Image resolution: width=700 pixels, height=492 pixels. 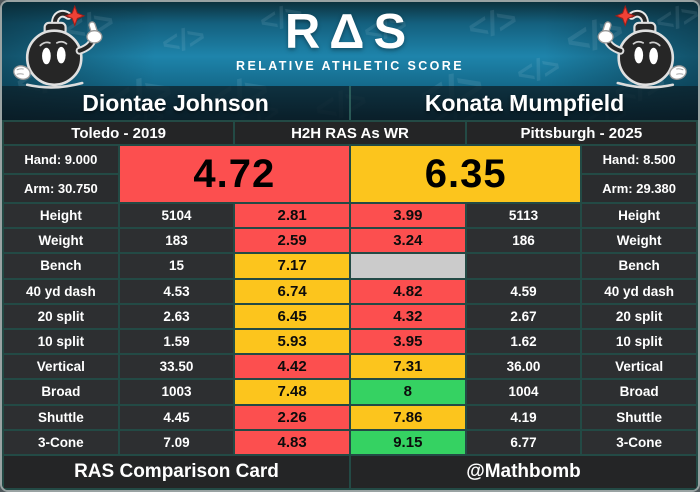 I want to click on metric-value-left: 15, so click(x=176, y=266).